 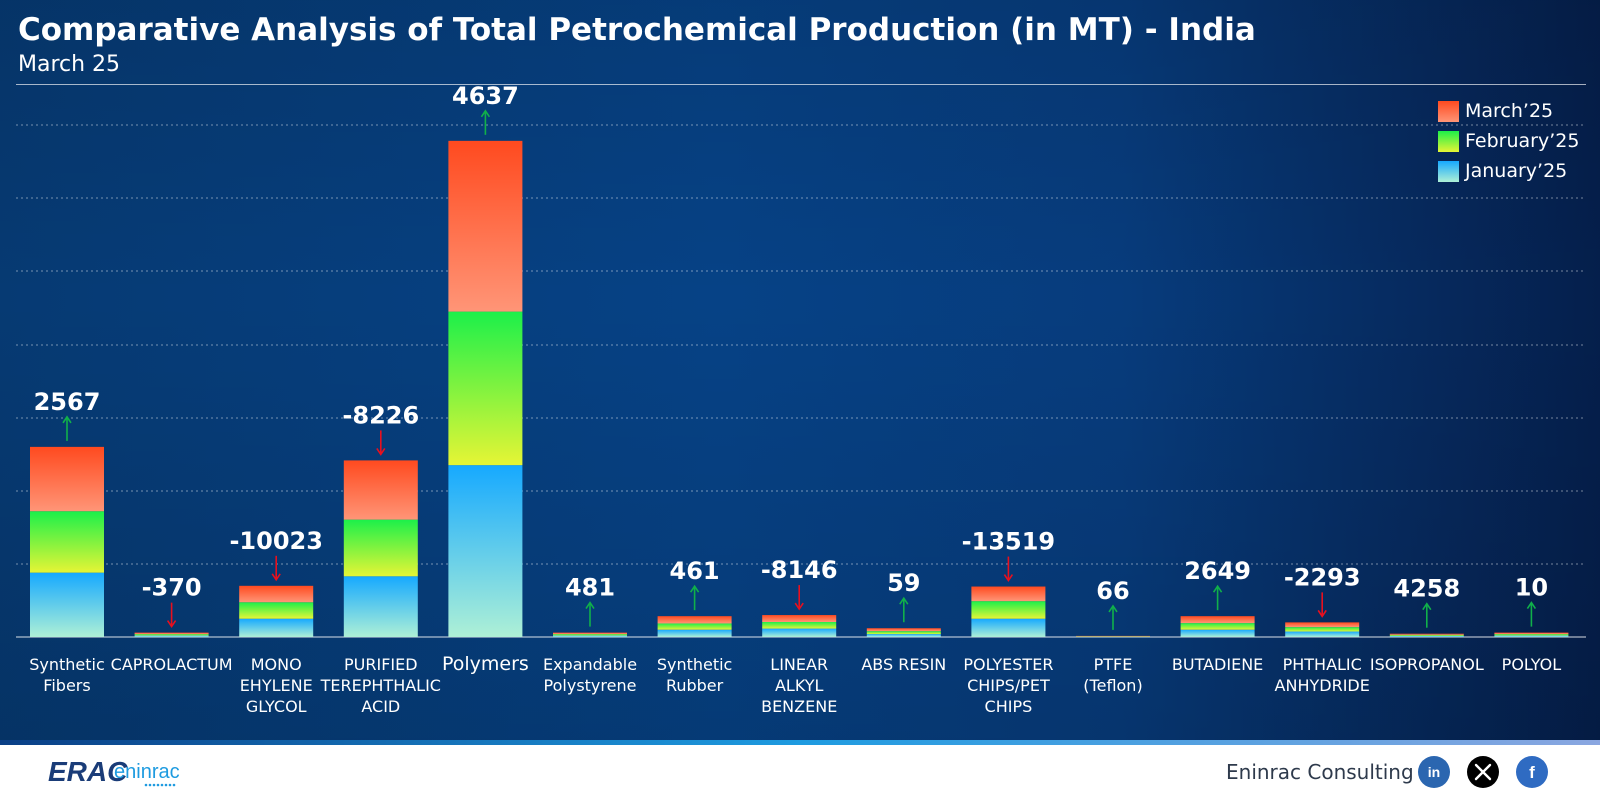 What do you see at coordinates (1322, 577) in the screenshot?
I see `value-label: -2293` at bounding box center [1322, 577].